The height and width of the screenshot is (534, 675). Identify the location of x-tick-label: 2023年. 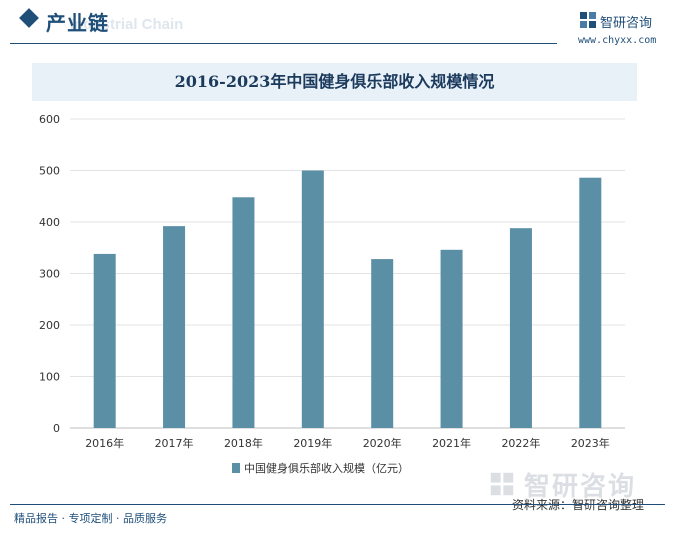
(590, 443).